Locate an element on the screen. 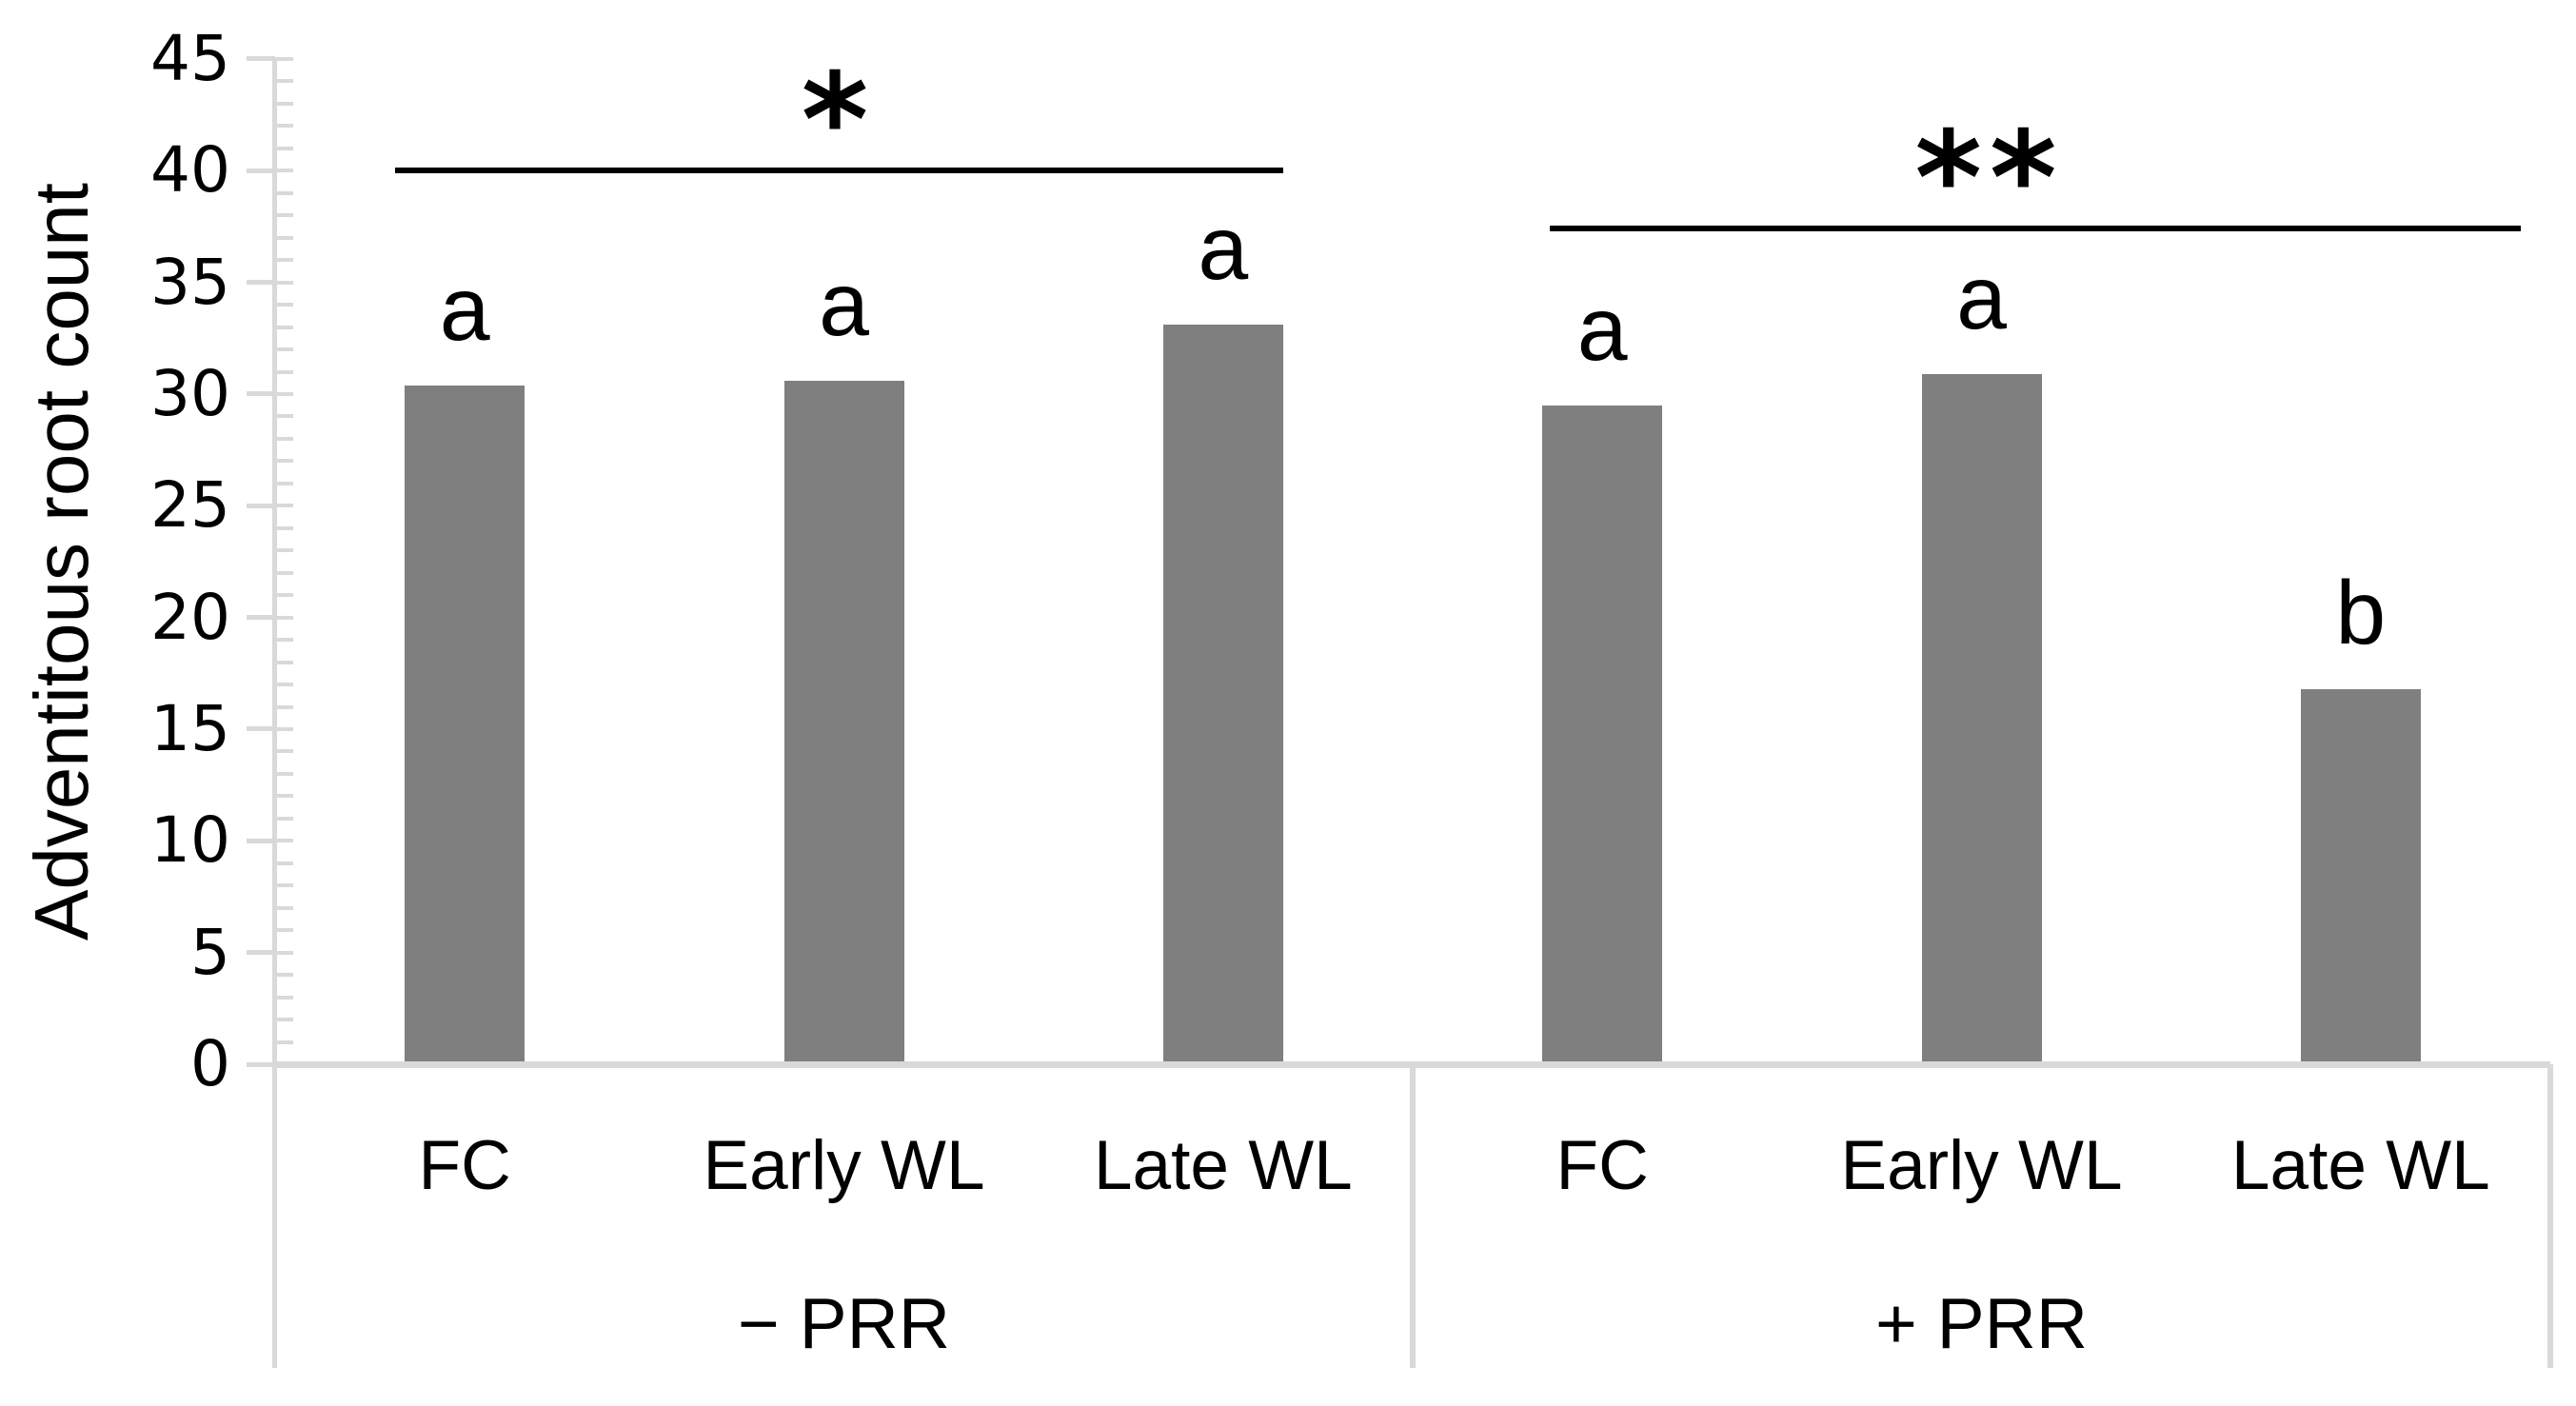  y-tick-label: 30 is located at coordinates (190, 393).